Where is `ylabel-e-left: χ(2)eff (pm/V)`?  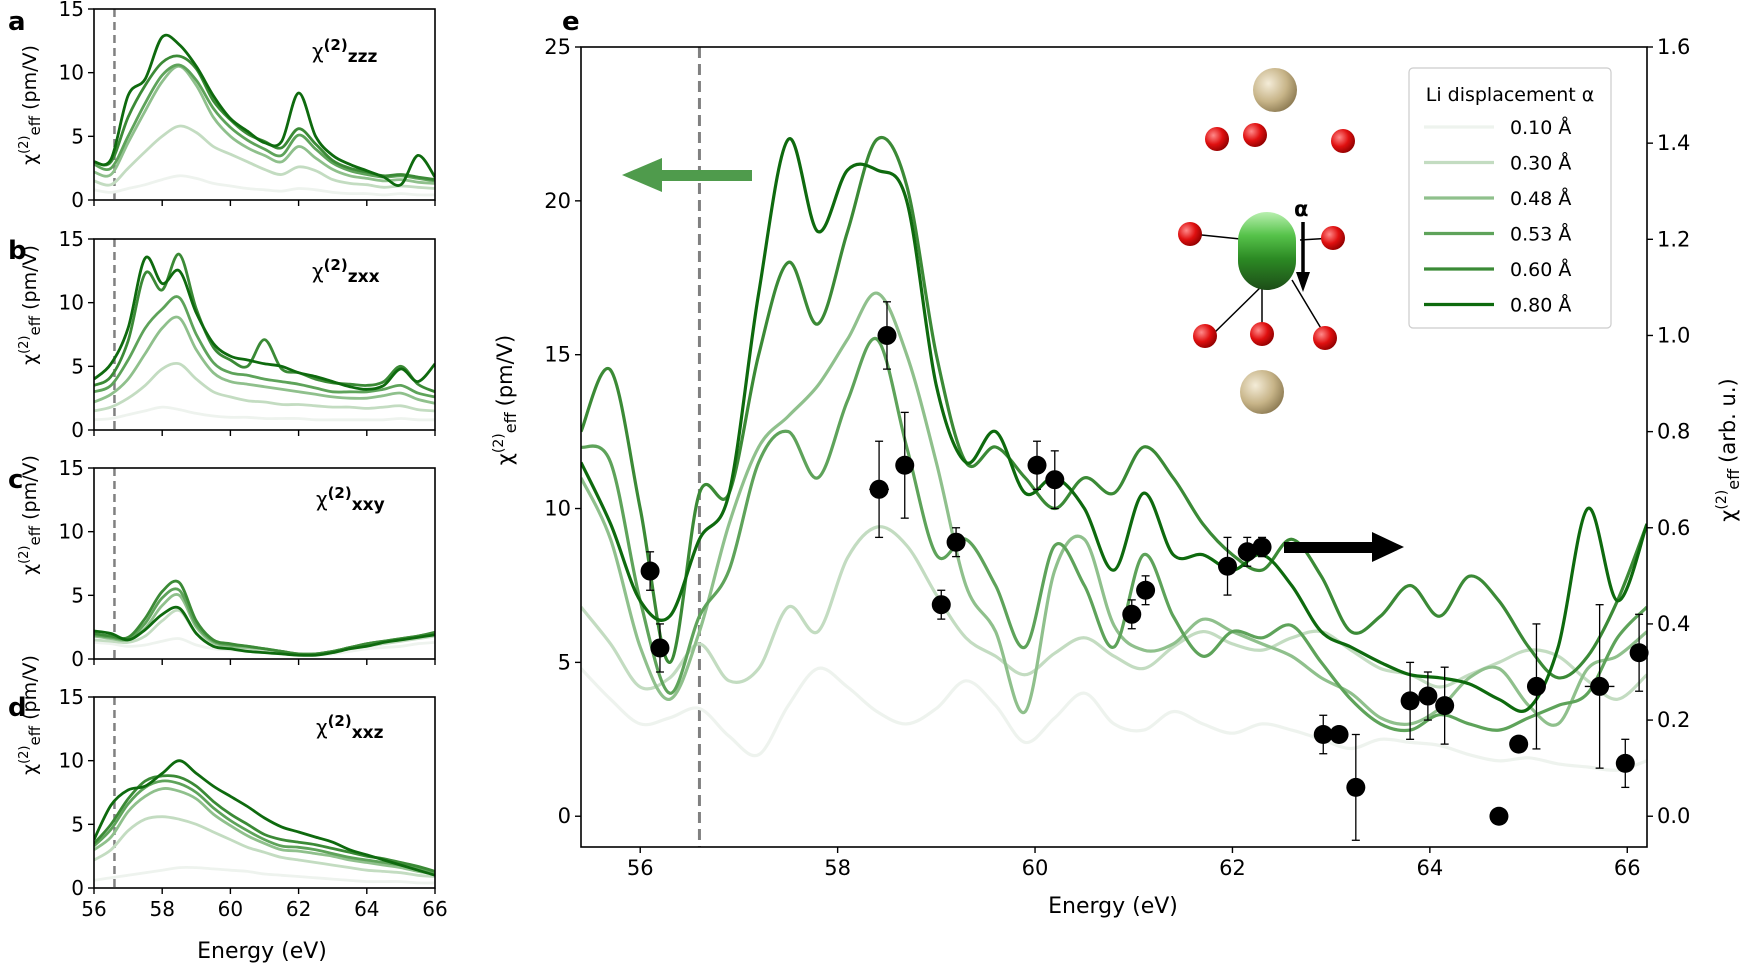 ylabel-e-left: χ(2)eff (pm/V) is located at coordinates (505, 400).